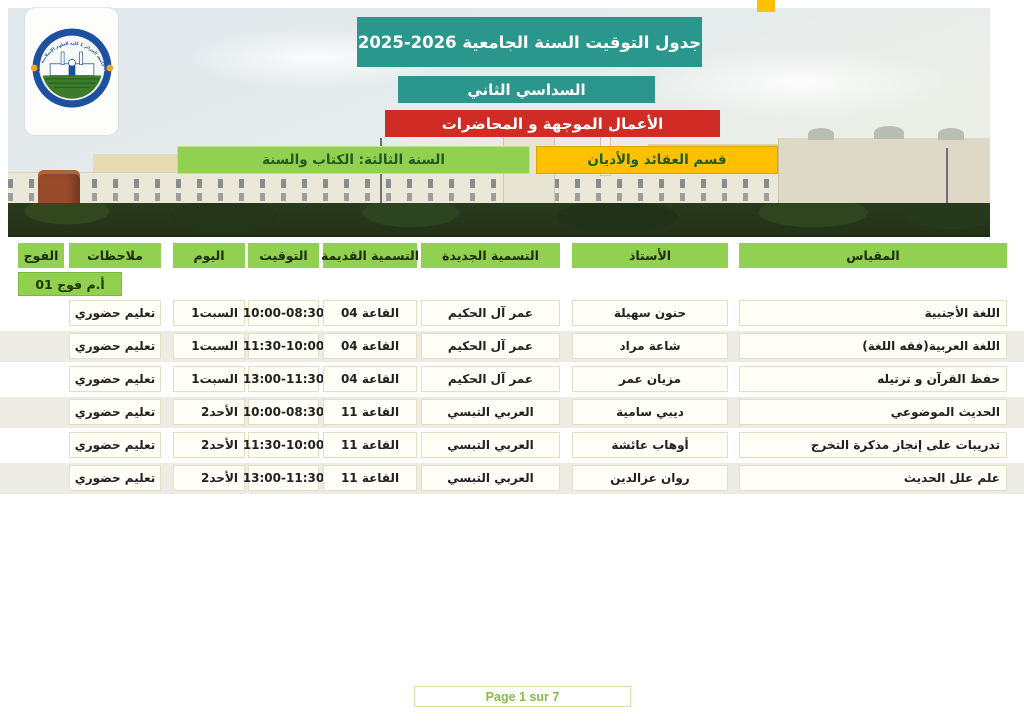 Image resolution: width=1024 pixels, height=725 pixels. What do you see at coordinates (657, 160) in the screenshot?
I see `department-banner: قسم العقائد والأديان` at bounding box center [657, 160].